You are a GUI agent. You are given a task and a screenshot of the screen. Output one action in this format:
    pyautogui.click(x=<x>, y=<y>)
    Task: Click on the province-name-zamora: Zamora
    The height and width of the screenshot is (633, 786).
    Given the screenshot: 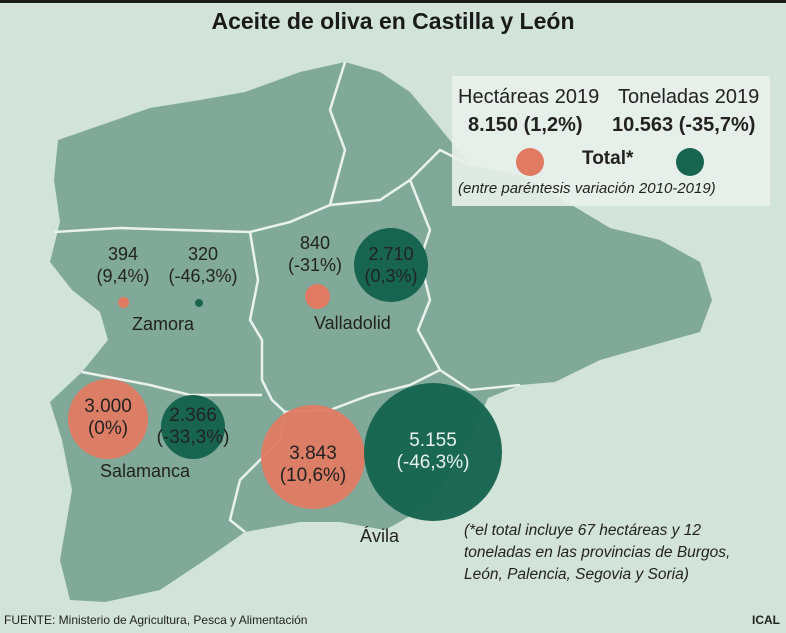 What is the action you would take?
    pyautogui.click(x=163, y=324)
    